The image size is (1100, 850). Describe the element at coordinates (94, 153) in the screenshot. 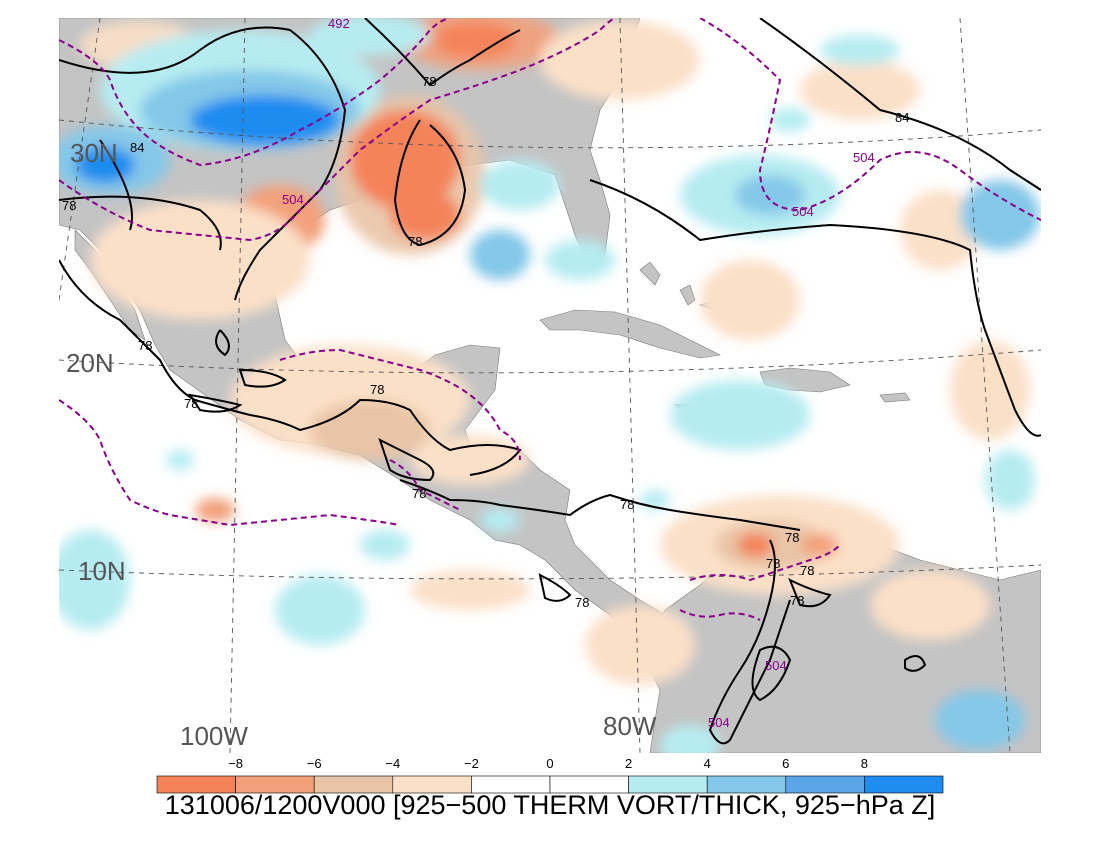

I see `lat-label-30n: 30N` at that location.